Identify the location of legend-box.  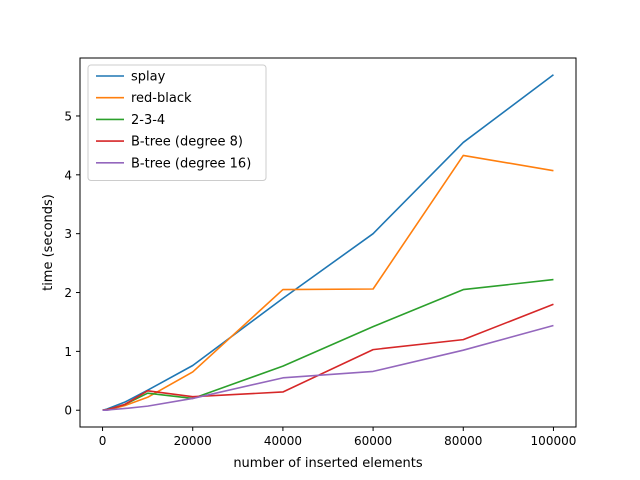
(177, 122).